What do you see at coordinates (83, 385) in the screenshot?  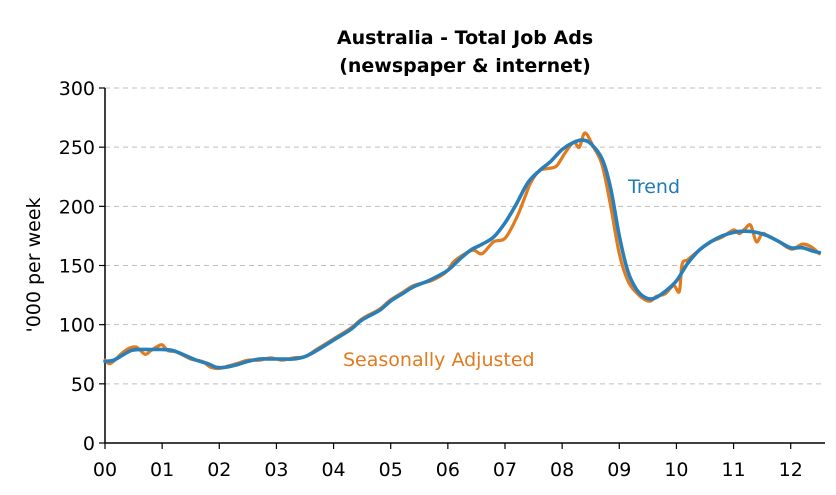 I see `y-tick-label: 50` at bounding box center [83, 385].